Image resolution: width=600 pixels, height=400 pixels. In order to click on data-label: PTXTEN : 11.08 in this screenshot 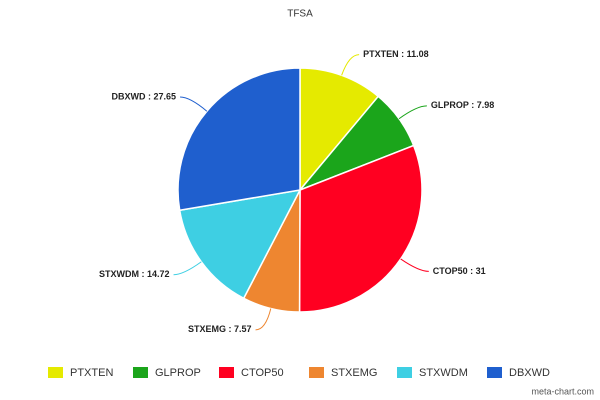, I will do `click(396, 54)`.